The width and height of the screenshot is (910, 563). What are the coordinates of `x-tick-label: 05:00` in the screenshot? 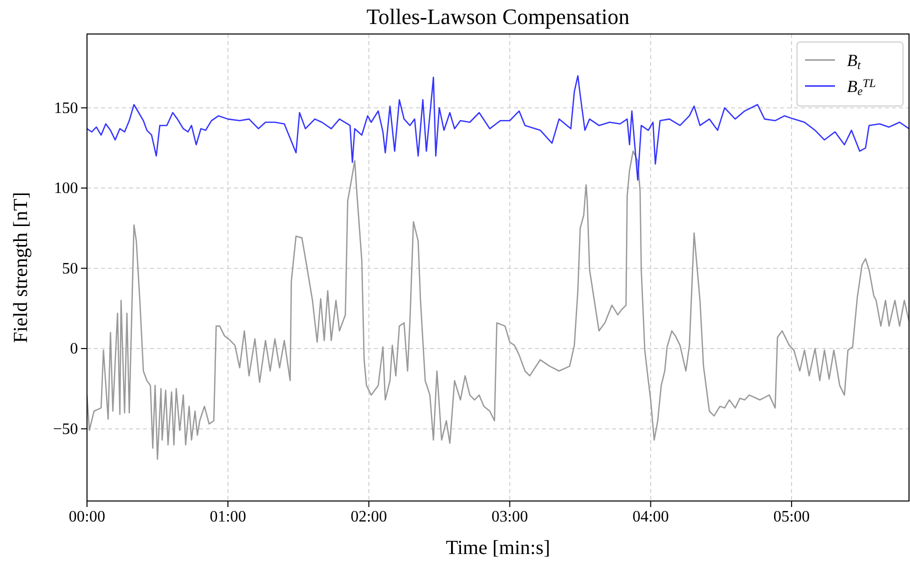 It's located at (791, 517).